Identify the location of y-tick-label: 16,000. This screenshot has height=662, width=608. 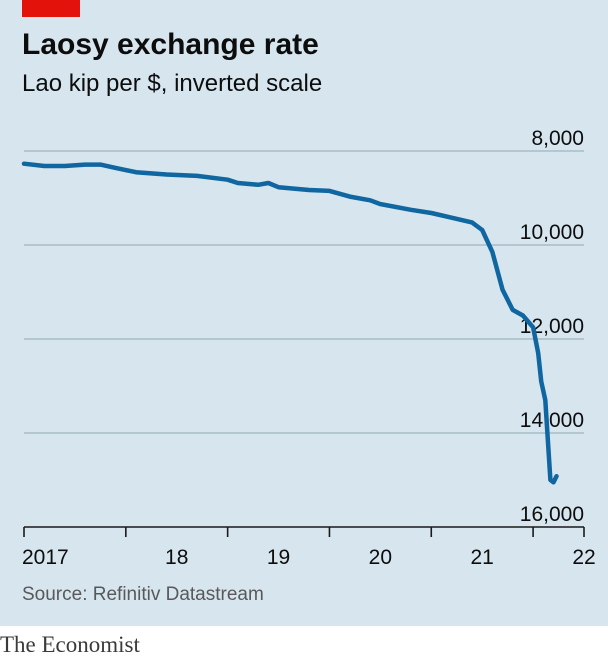
(552, 514).